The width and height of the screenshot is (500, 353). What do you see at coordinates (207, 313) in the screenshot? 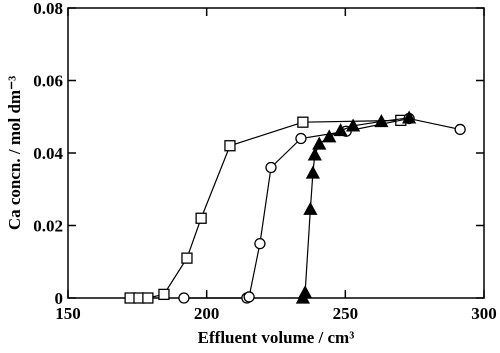
I see `x-tick-label: 200` at bounding box center [207, 313].